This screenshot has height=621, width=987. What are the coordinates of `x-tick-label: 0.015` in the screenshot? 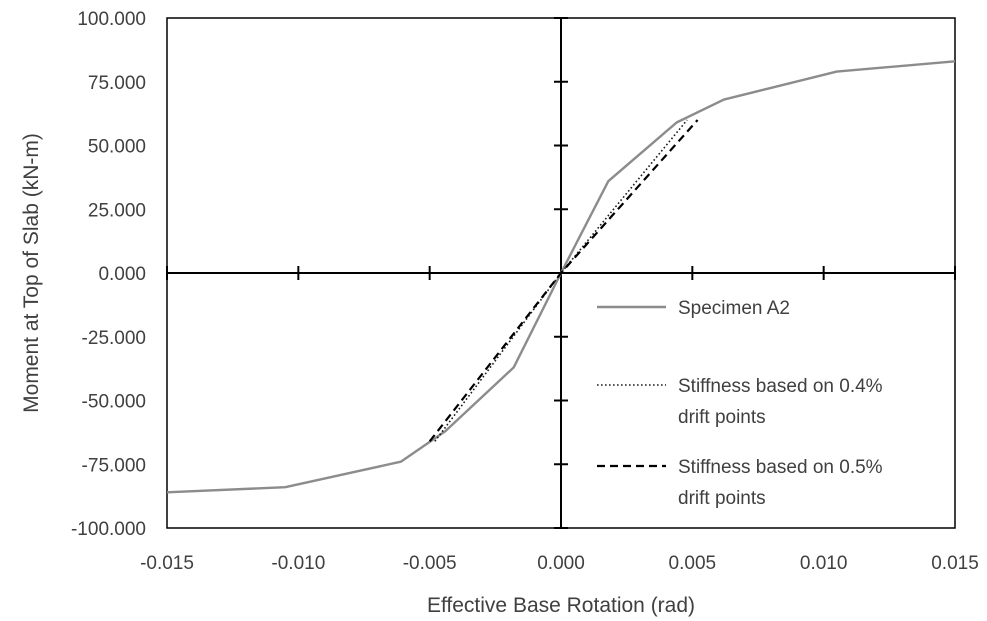 It's located at (955, 563).